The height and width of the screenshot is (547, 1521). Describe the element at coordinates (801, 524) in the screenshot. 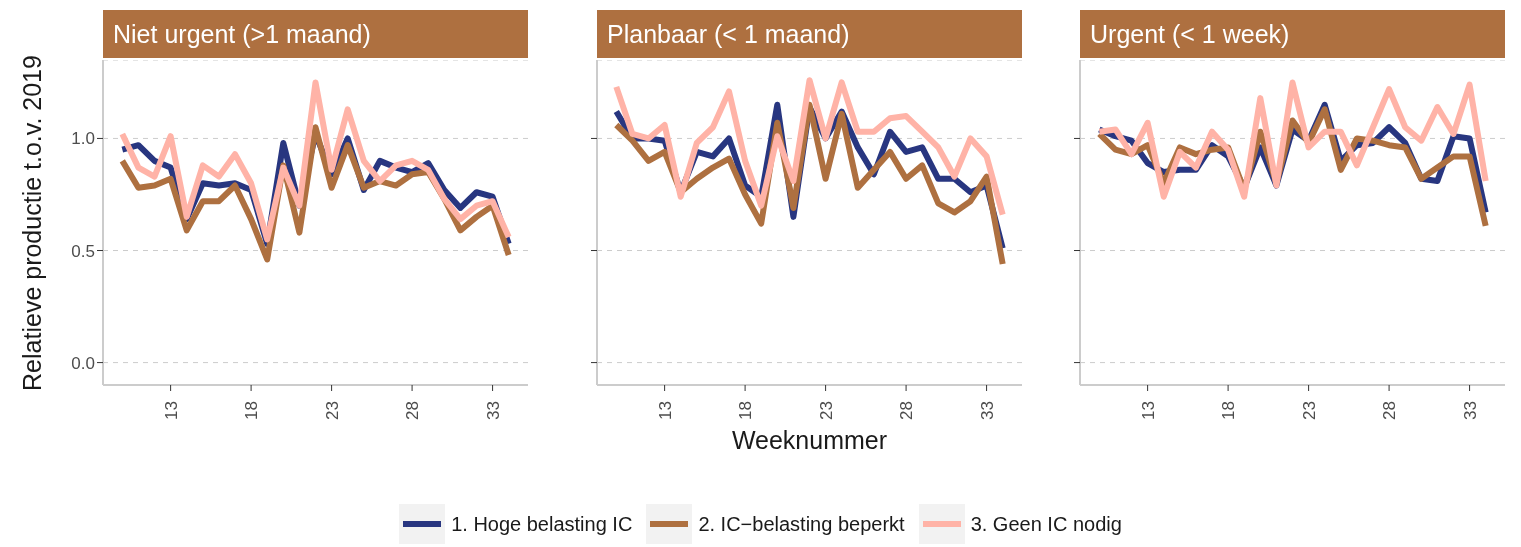

I see `legend-label: 2. IC−belasting beperkt` at that location.